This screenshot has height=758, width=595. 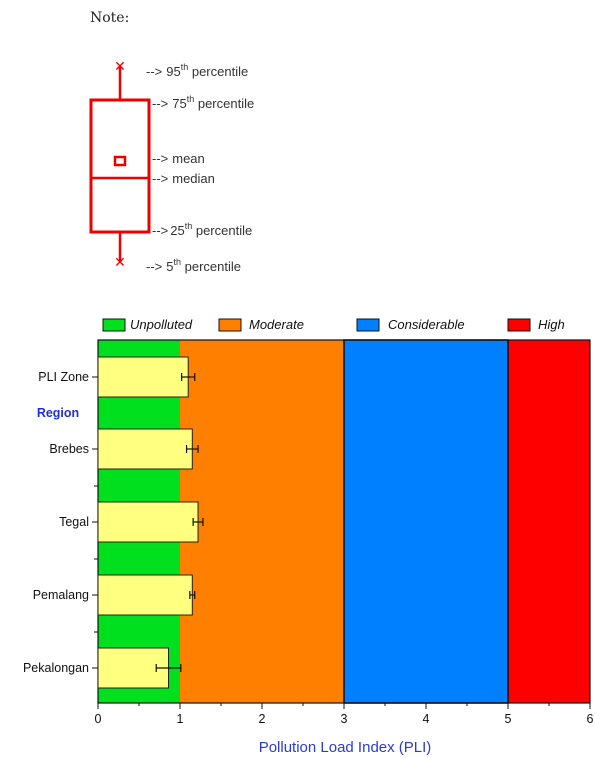 I want to click on x-tick-label-1: 1, so click(x=180, y=719).